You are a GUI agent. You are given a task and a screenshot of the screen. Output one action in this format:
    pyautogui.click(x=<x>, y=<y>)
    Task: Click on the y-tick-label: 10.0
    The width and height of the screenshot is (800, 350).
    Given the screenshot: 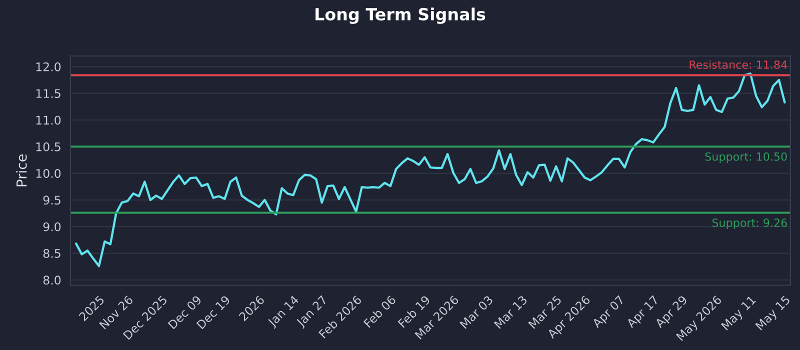 What is the action you would take?
    pyautogui.click(x=48, y=173)
    